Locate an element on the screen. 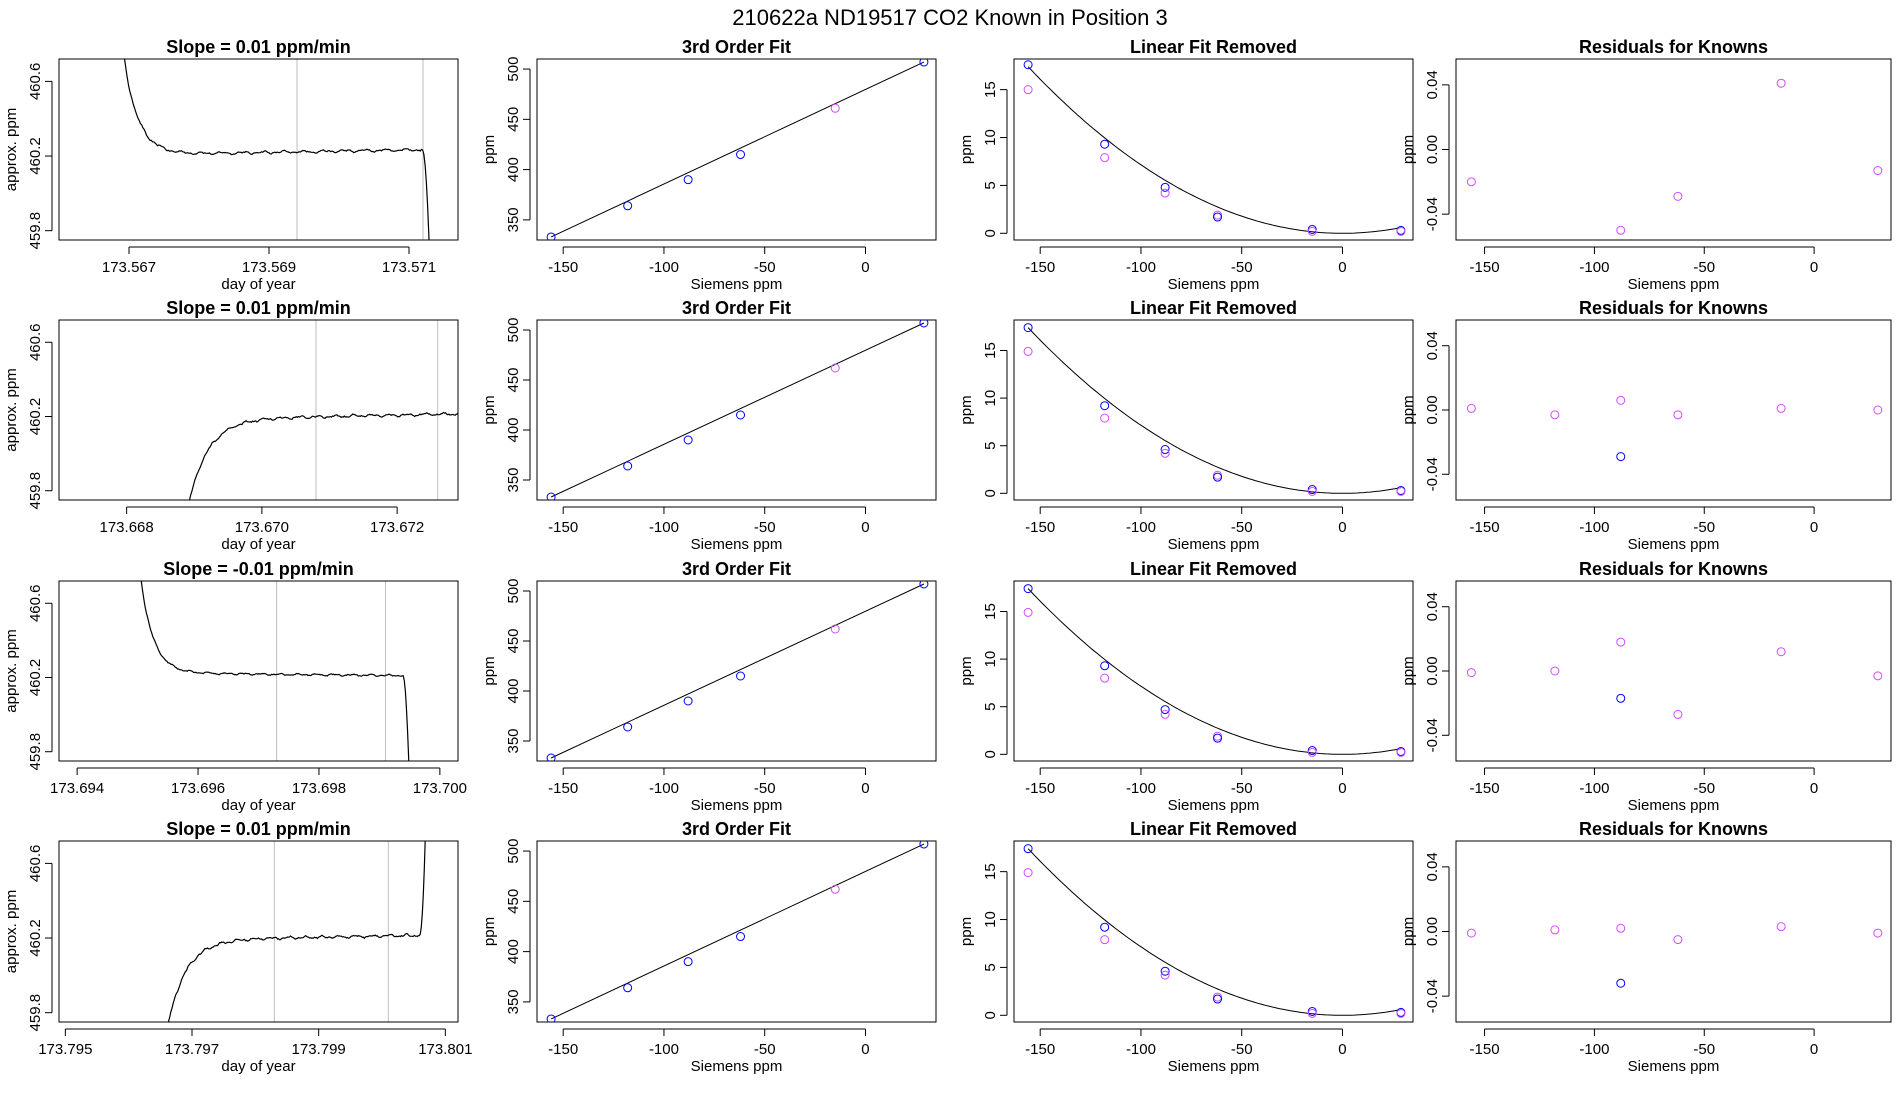 This screenshot has height=1100, width=1900. x-tick-label: 173.668 is located at coordinates (127, 527).